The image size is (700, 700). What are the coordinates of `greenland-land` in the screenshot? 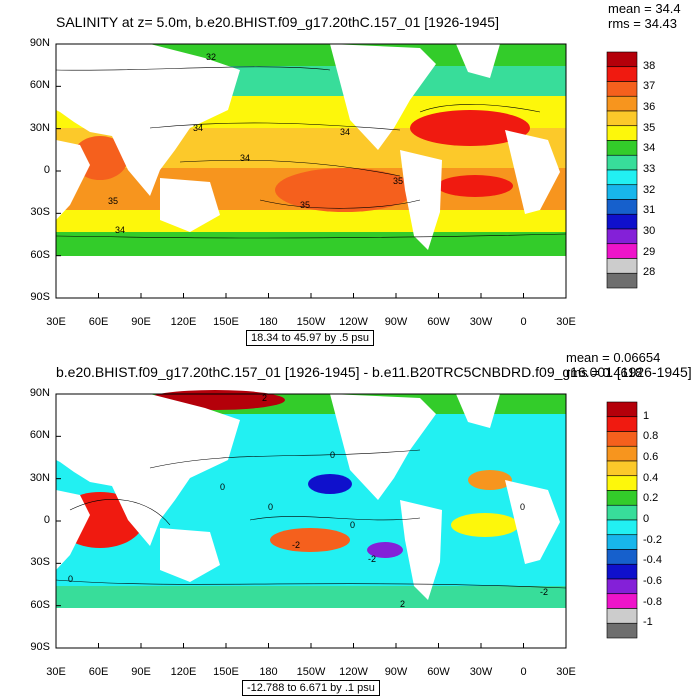 It's located at (478, 61).